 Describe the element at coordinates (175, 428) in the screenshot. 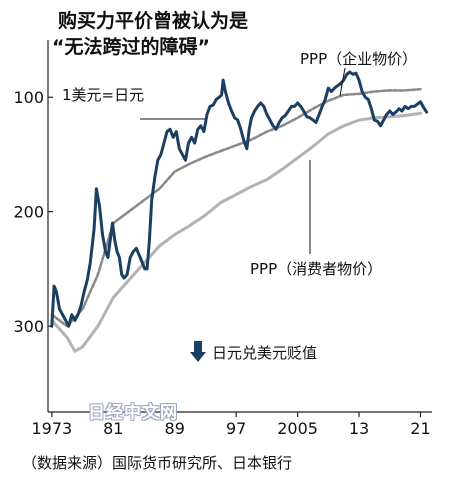

I see `x-tick-label: 89` at that location.